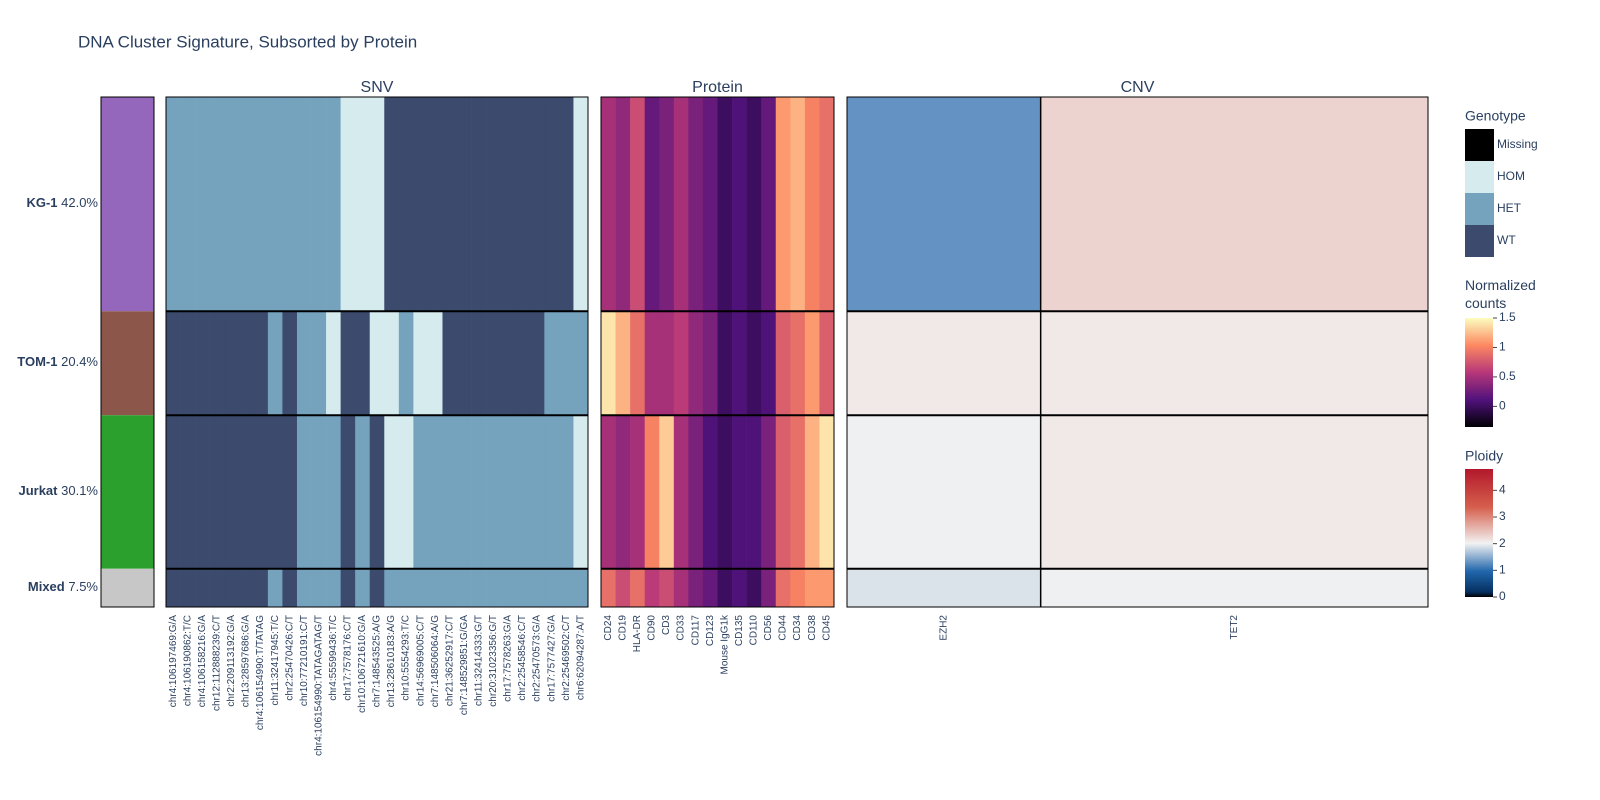 This screenshot has height=800, width=1600. Describe the element at coordinates (57, 362) in the screenshot. I see `cluster-label: TOM-1 20.4%` at that location.